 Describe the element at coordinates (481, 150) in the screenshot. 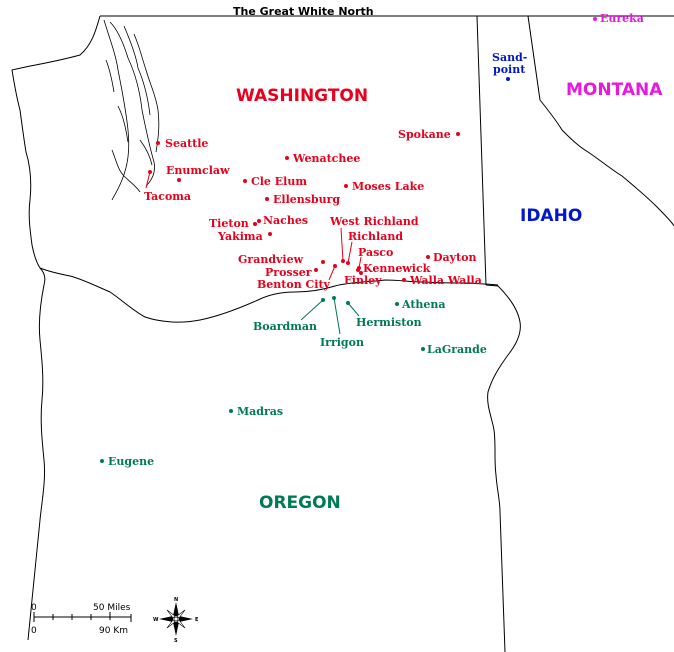

I see `wa-idaho-border` at that location.